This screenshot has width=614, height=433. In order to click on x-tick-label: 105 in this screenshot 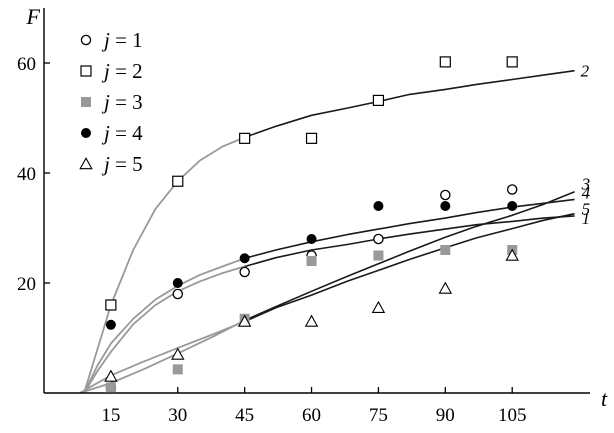, I will do `click(512, 415)`.